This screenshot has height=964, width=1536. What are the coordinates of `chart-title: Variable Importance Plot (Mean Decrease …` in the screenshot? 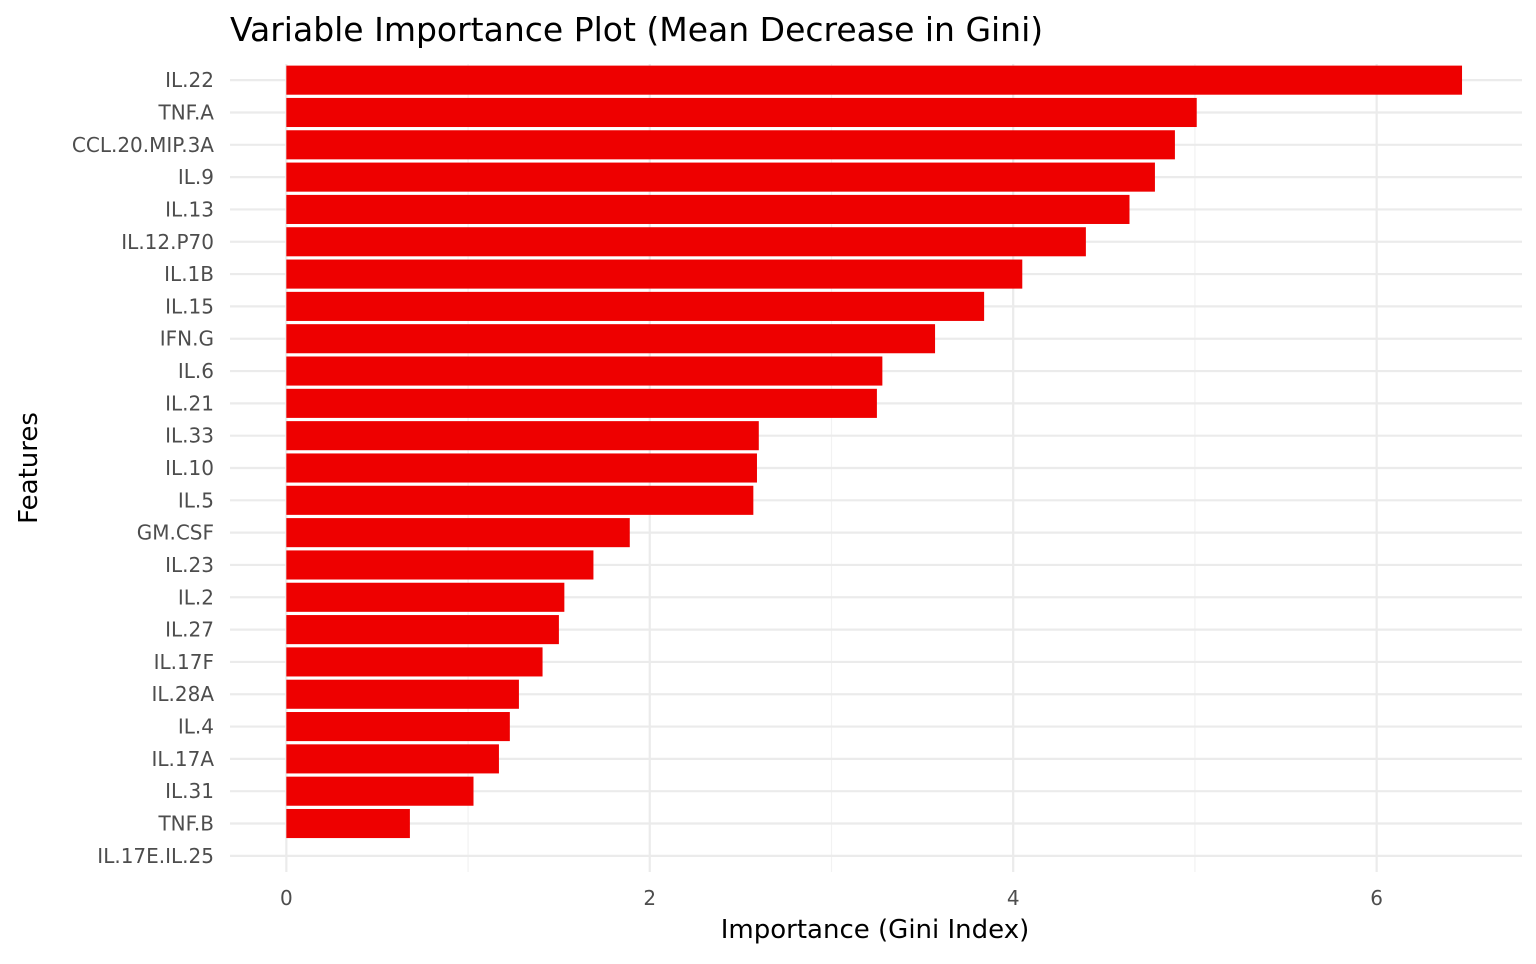 It's located at (636, 29).